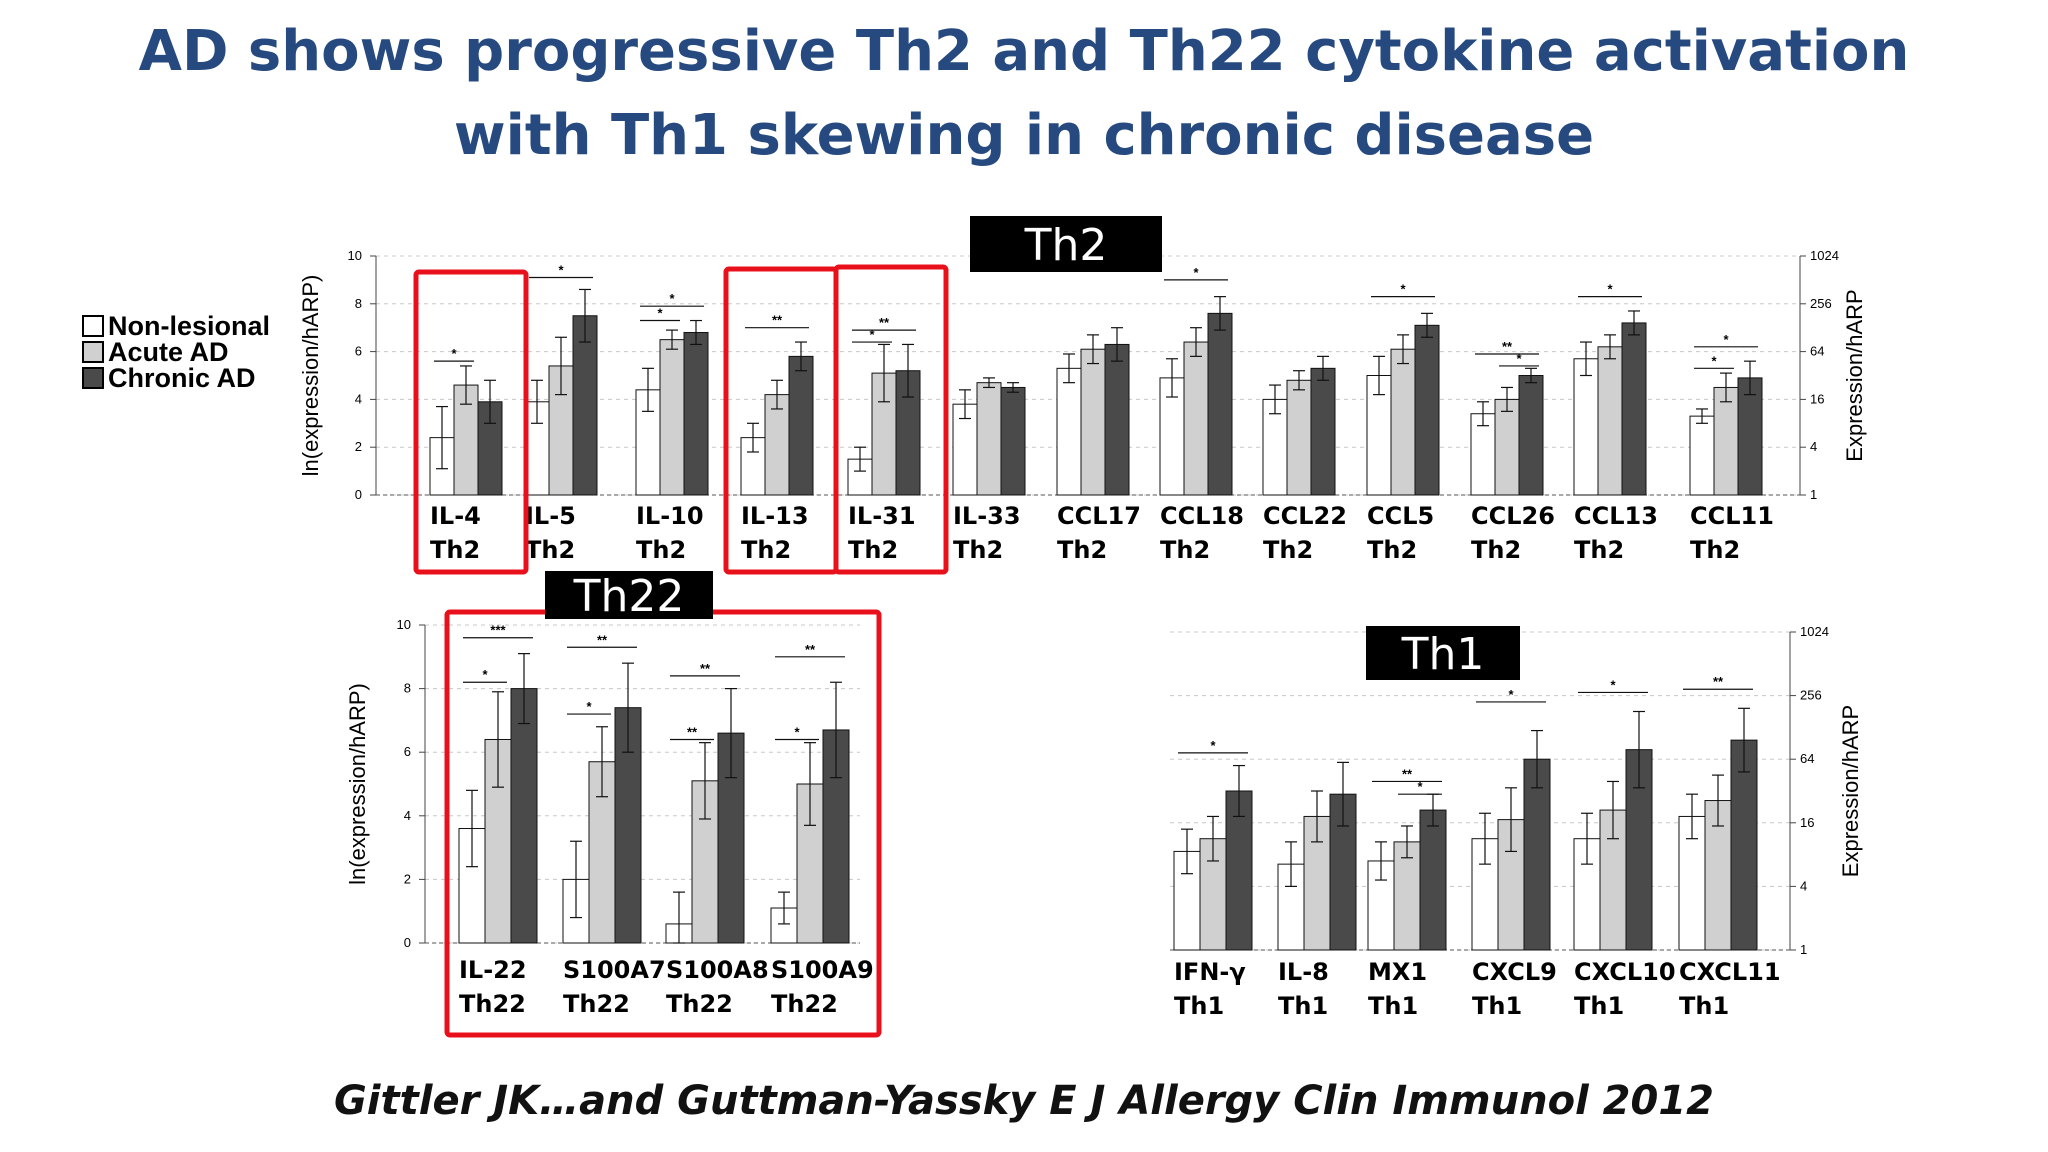  Describe the element at coordinates (1093, 422) in the screenshot. I see `th2-bar-ccl17-acute-ad` at that location.